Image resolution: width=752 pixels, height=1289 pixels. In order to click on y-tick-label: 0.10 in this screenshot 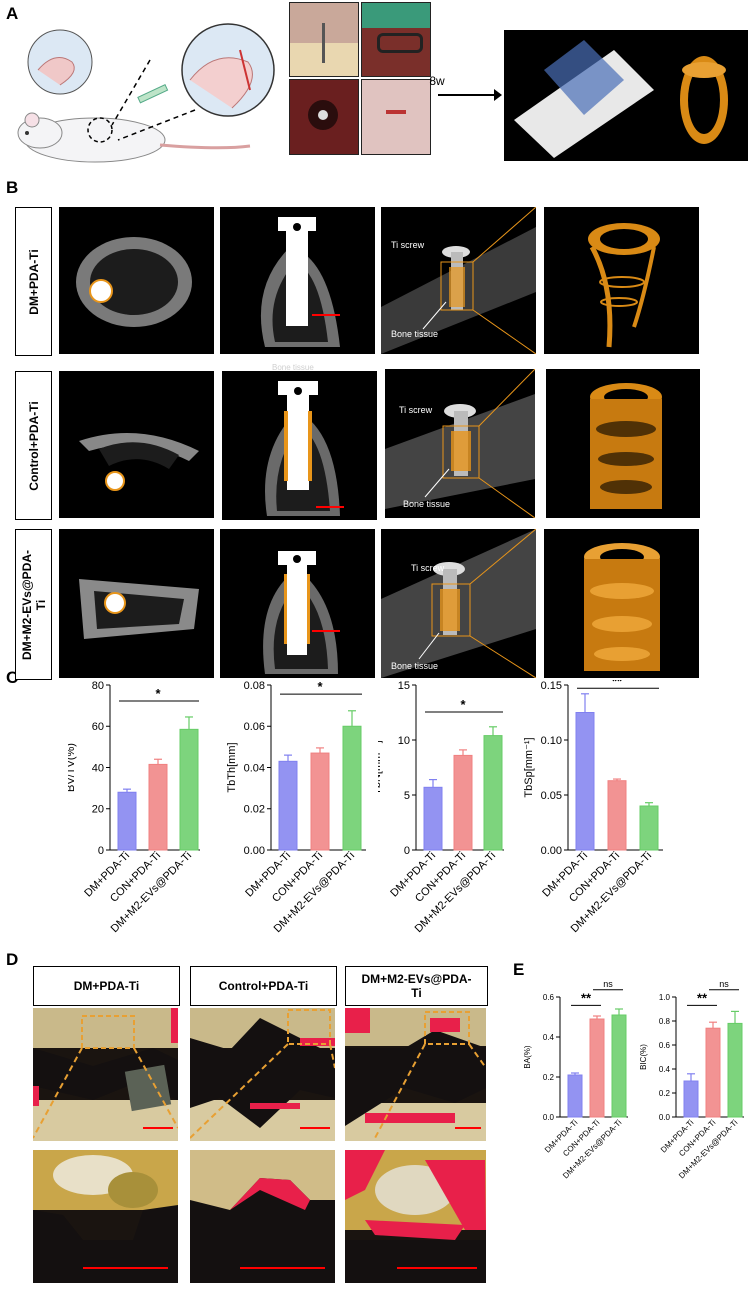, I will do `click(551, 741)`.